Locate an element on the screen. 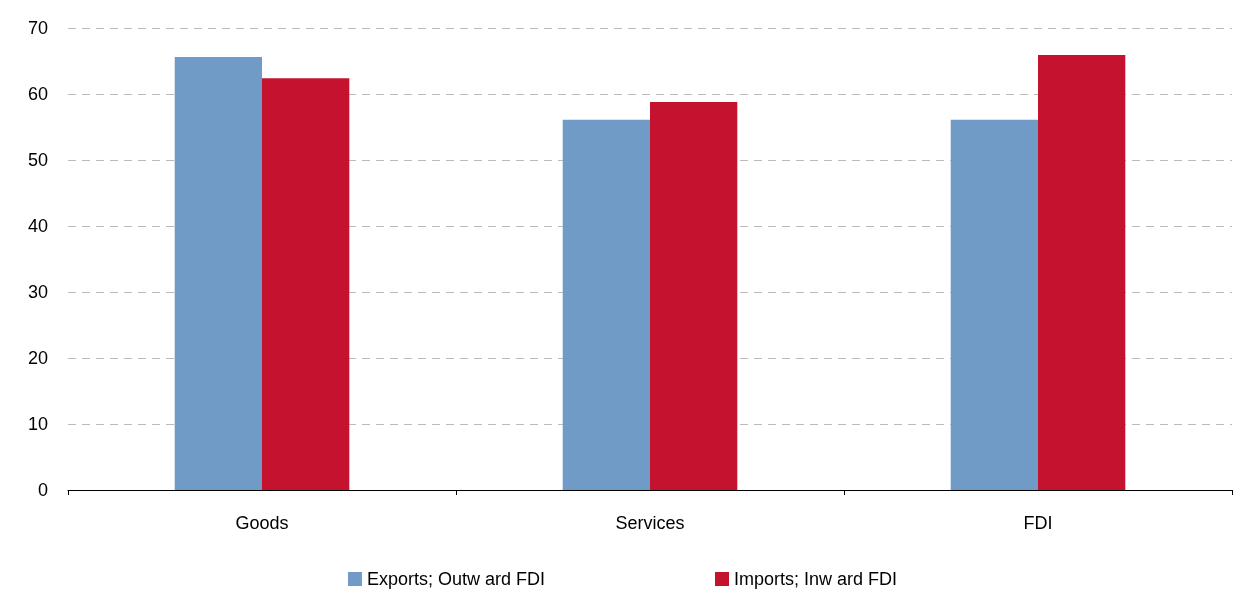 This screenshot has width=1245, height=603. x-tick-label: Goods is located at coordinates (262, 523).